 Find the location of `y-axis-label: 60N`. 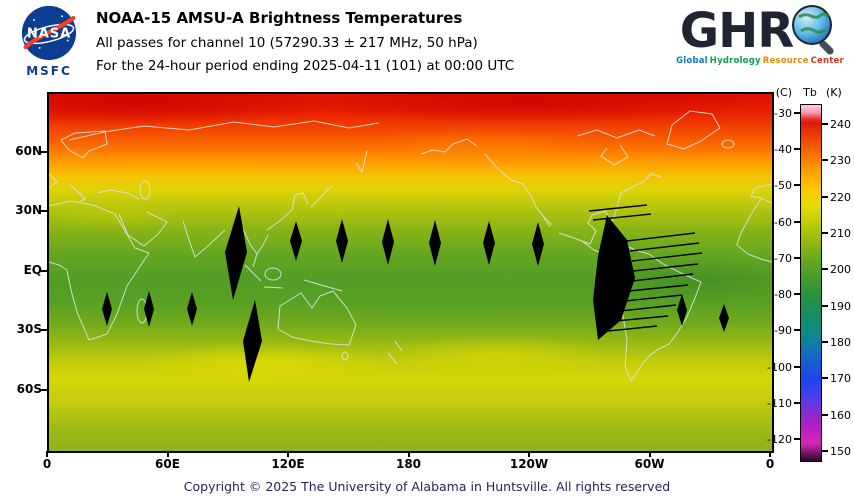

y-axis-label: 60N is located at coordinates (28, 150).